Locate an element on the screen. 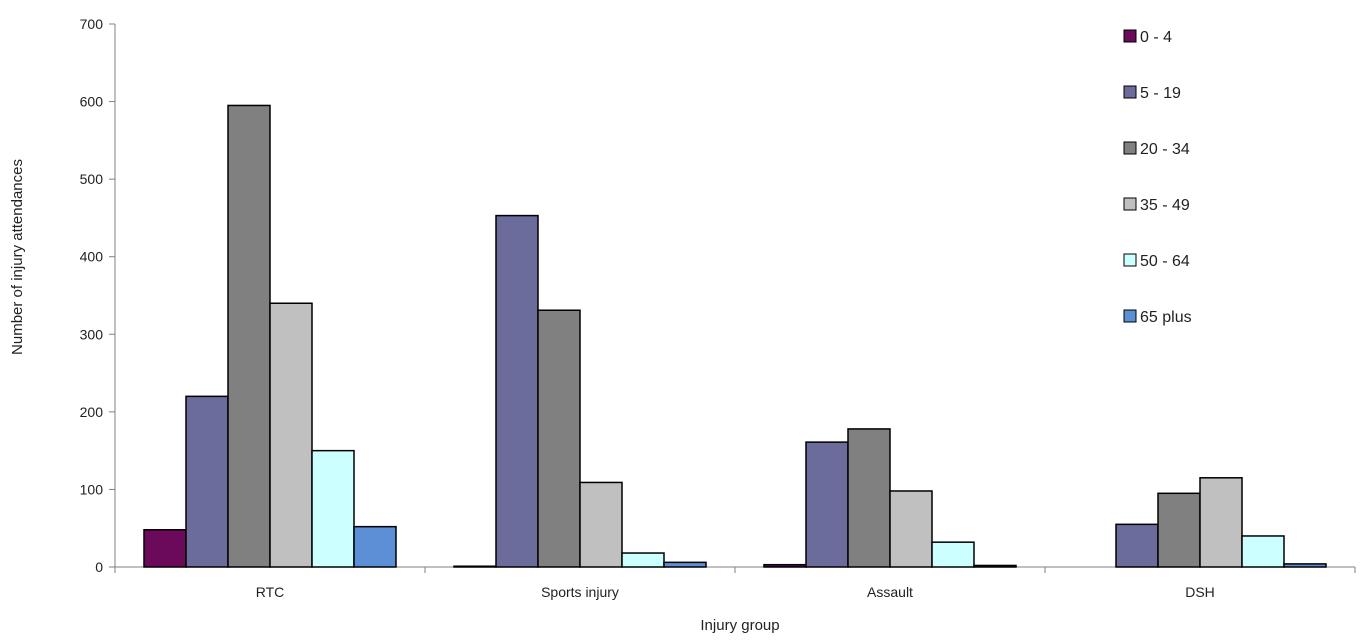 This screenshot has height=640, width=1364. x-tick-label: Assault is located at coordinates (890, 592).